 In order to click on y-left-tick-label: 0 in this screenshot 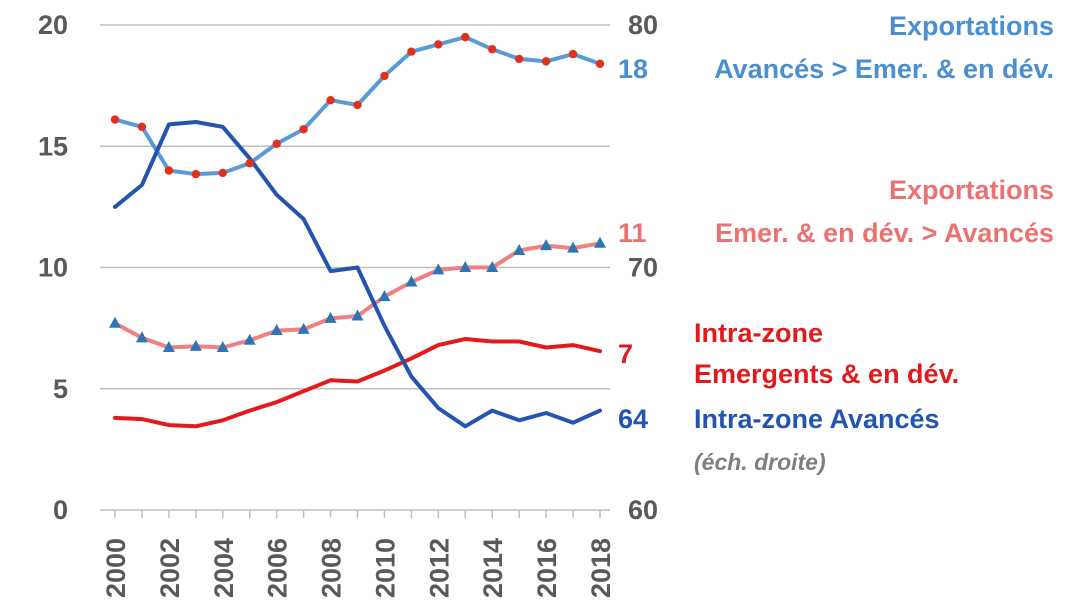, I will do `click(60, 510)`.